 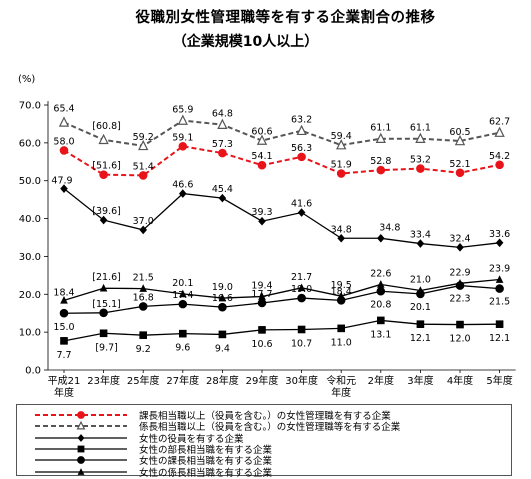 I want to click on data-label: [15.1], so click(x=106, y=304).